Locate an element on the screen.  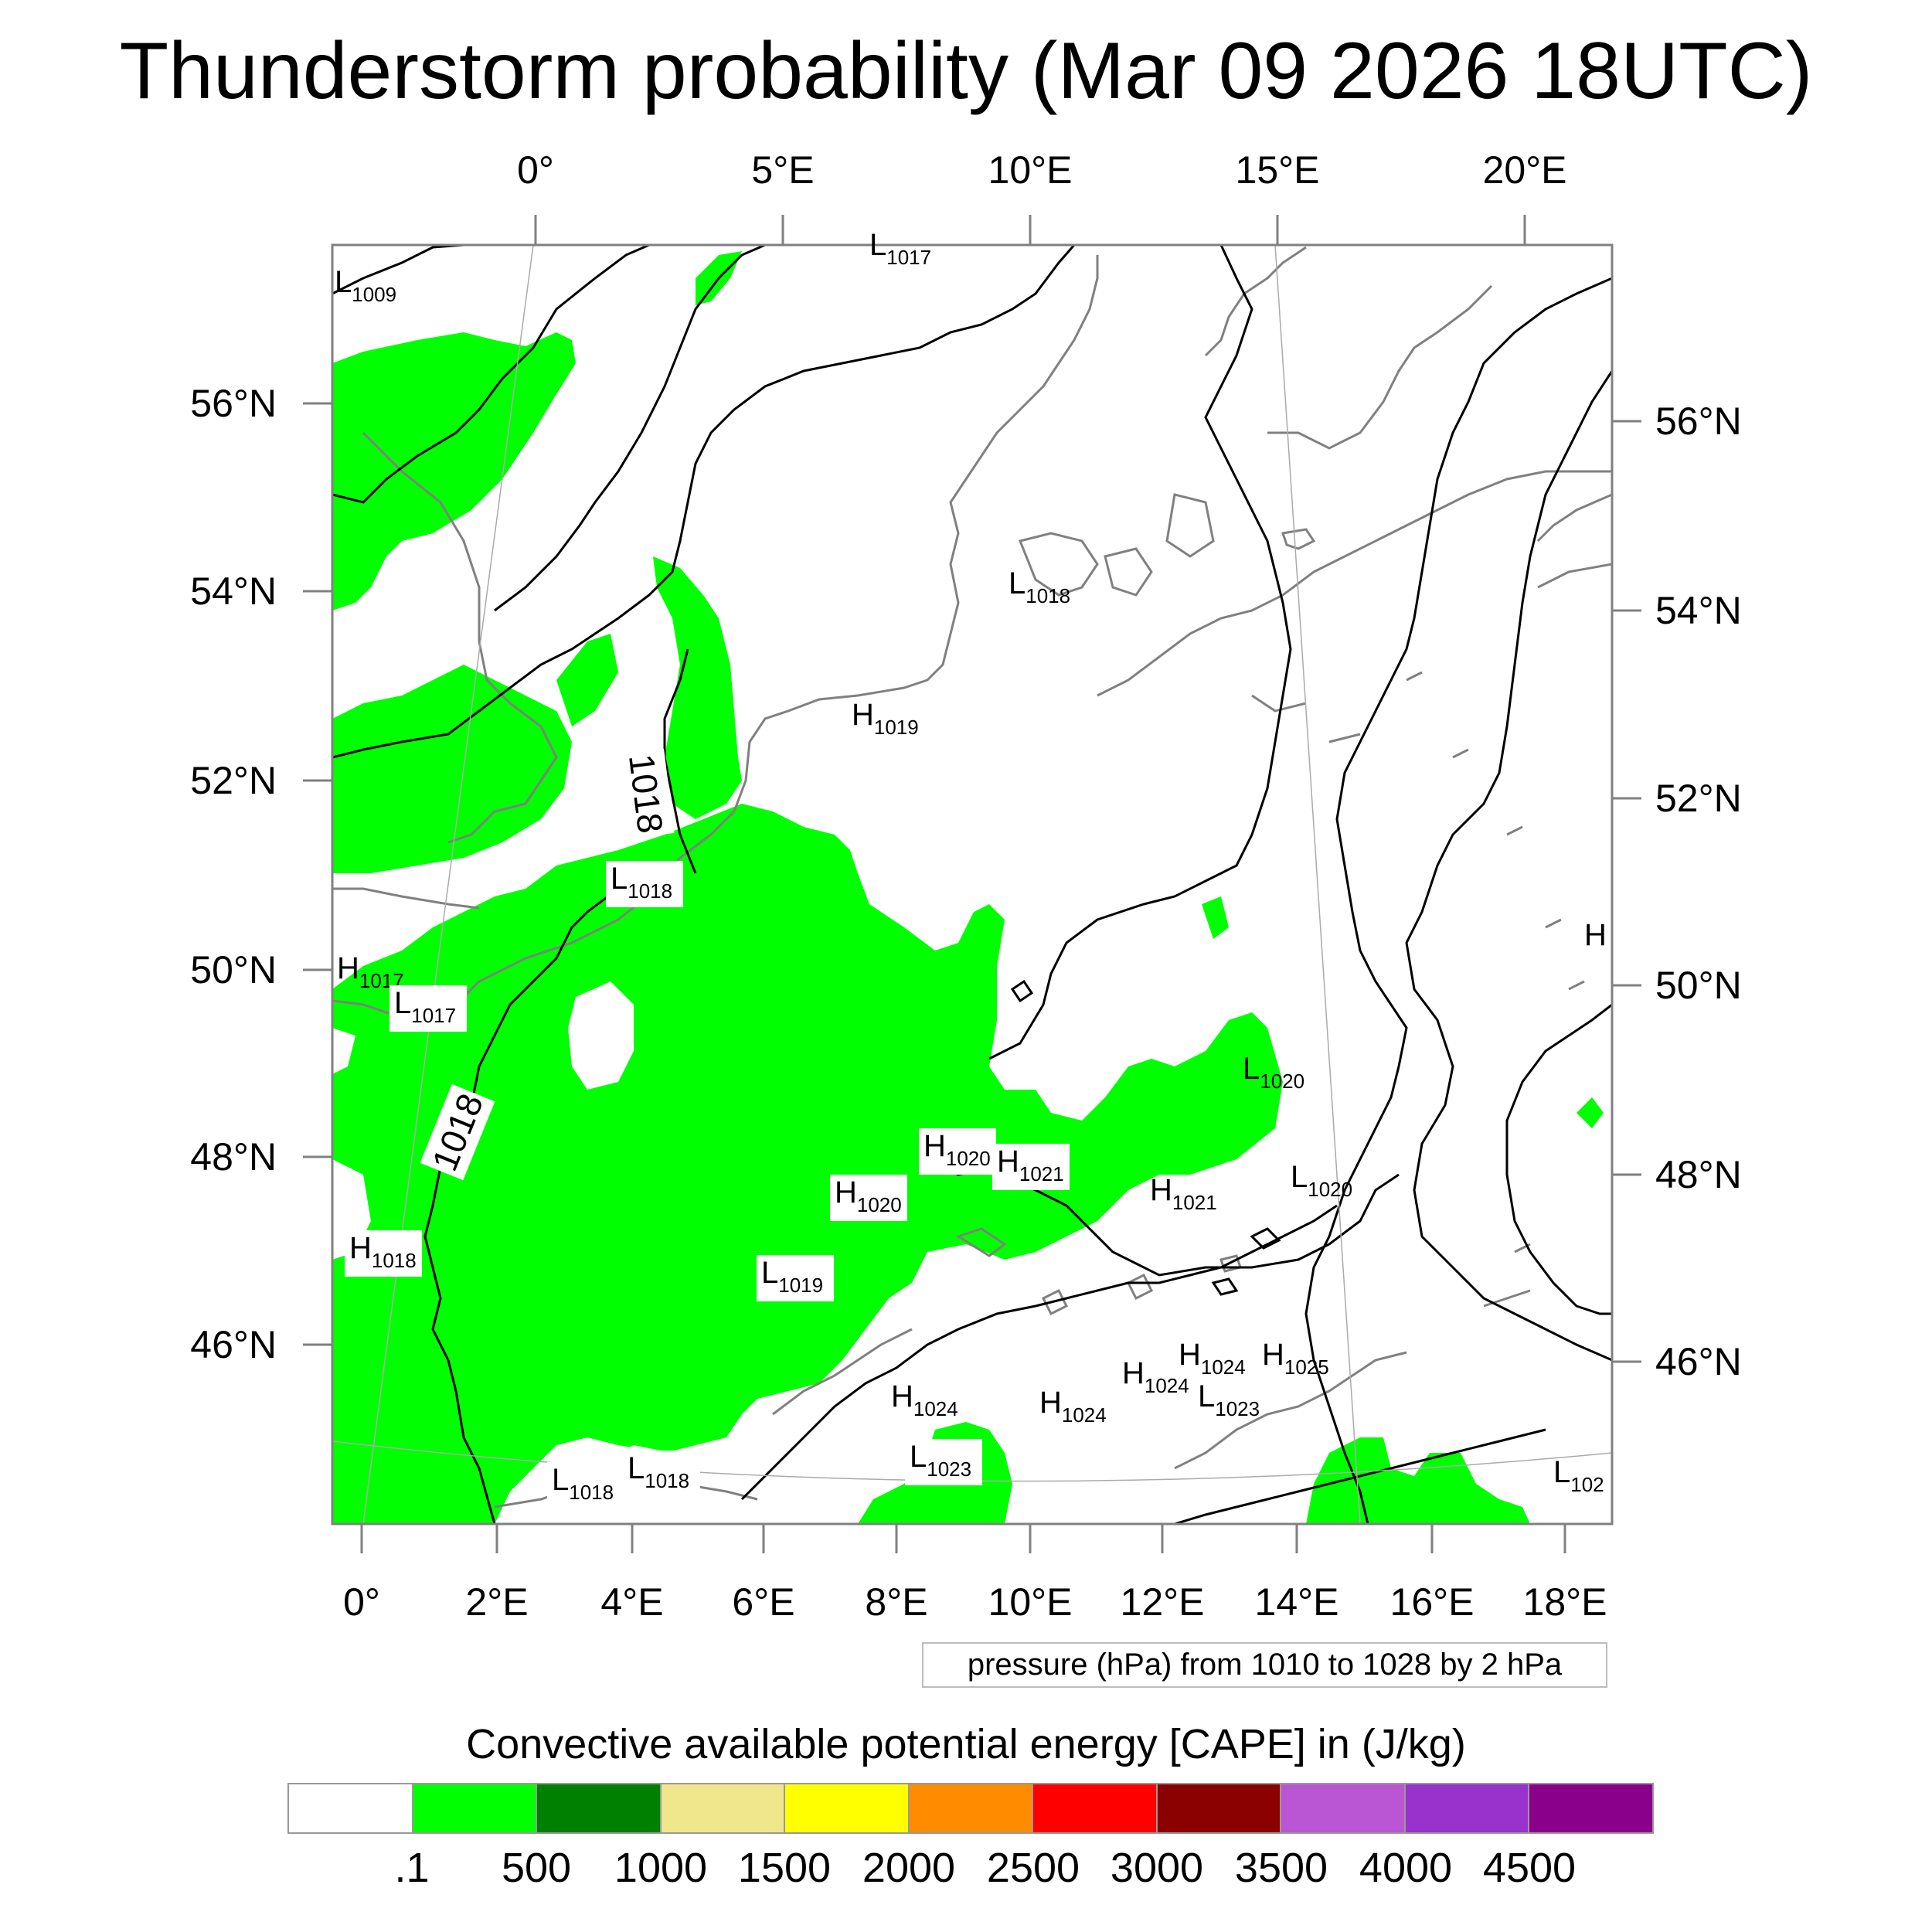
axis-left-label: 48°N is located at coordinates (234, 1157).